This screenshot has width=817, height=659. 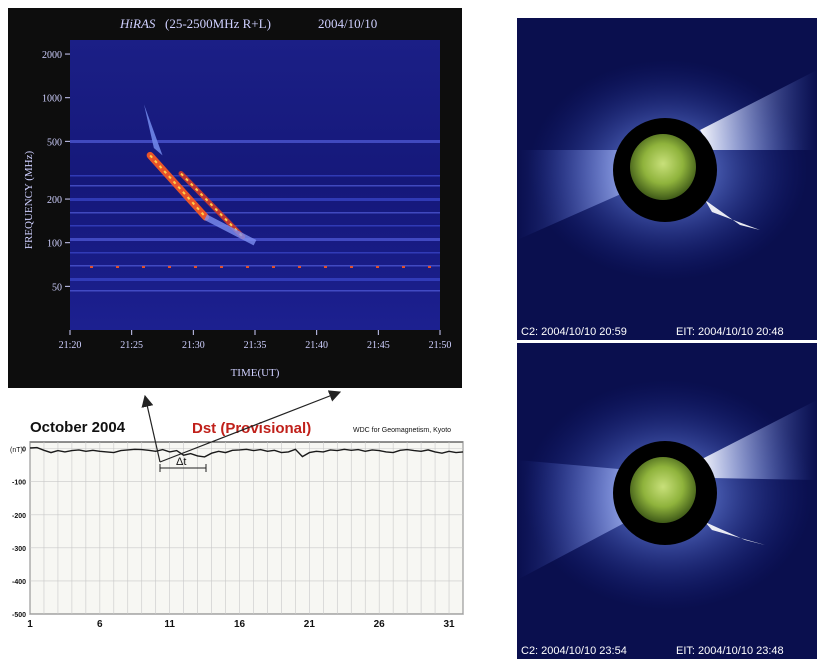 What do you see at coordinates (54, 244) in the screenshot?
I see `hiras-y-tick-label: 100` at bounding box center [54, 244].